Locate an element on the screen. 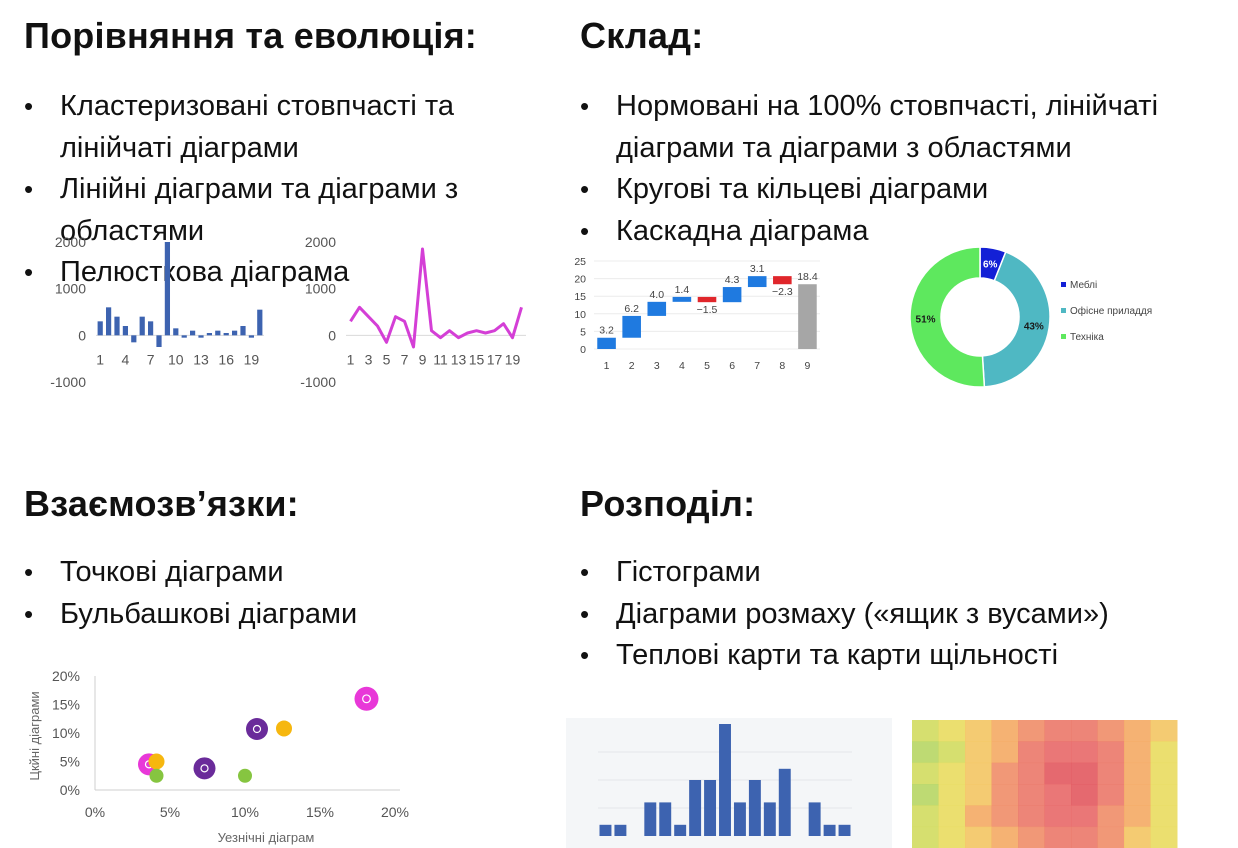  donut-slice is located at coordinates (1016, 319).